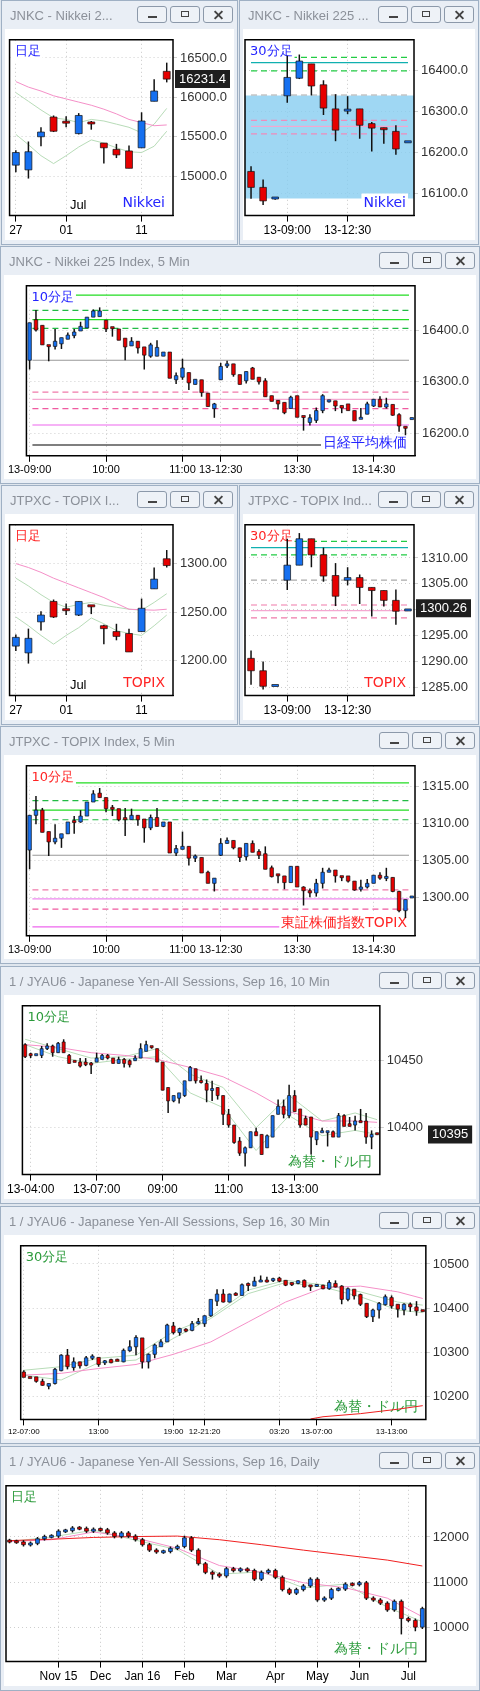 The height and width of the screenshot is (1691, 480). Describe the element at coordinates (58, 1676) in the screenshot. I see `x-tick-label: Nov 15` at that location.